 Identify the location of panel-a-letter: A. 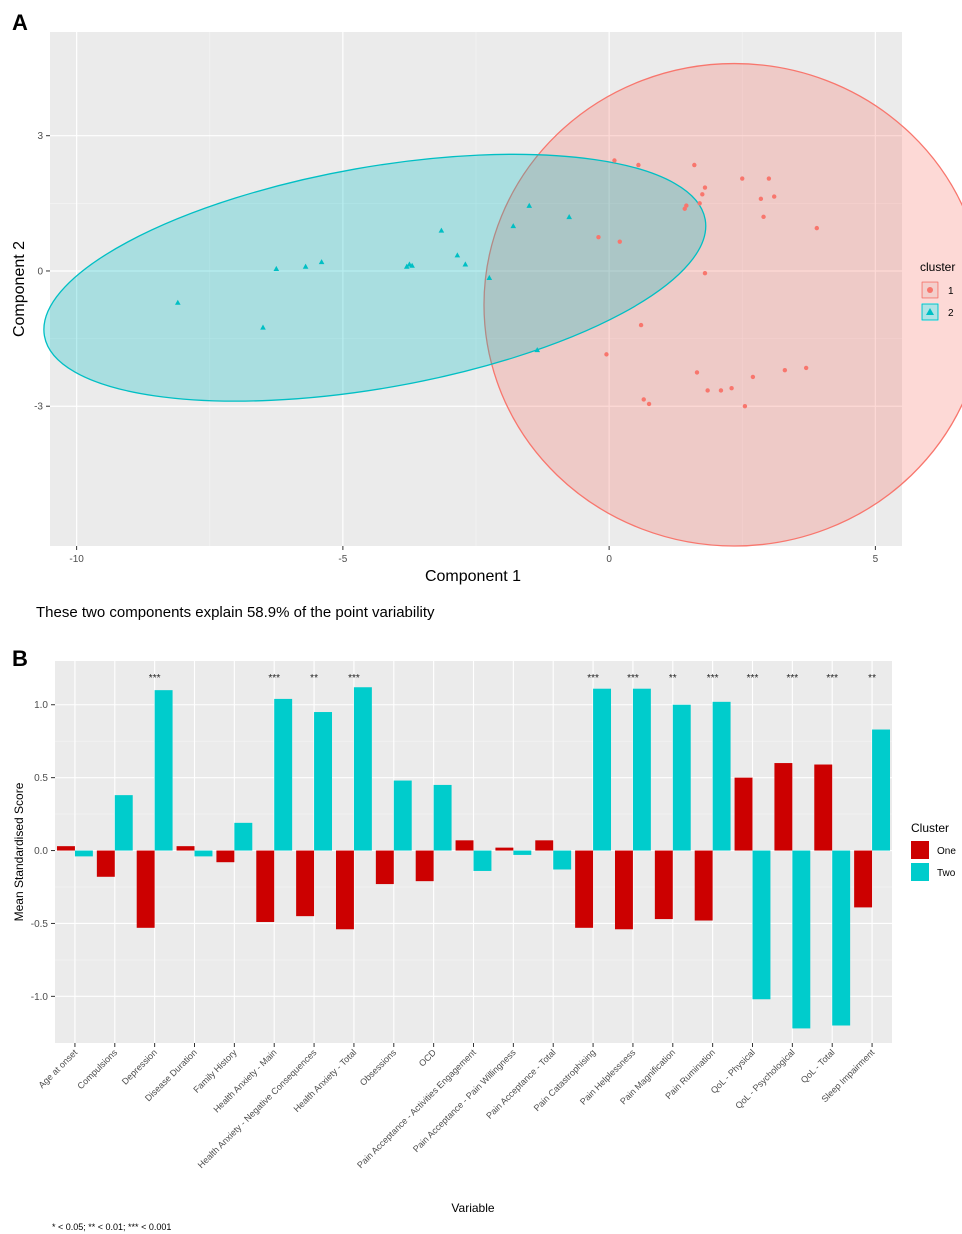
(20, 22).